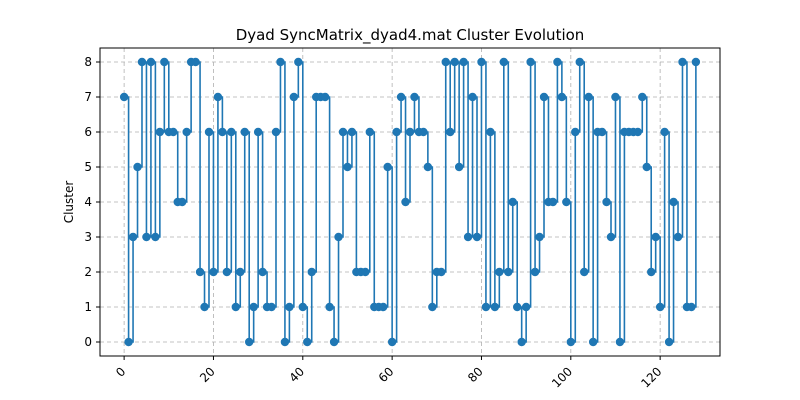  Describe the element at coordinates (88, 167) in the screenshot. I see `y-tick-label: 5` at that location.